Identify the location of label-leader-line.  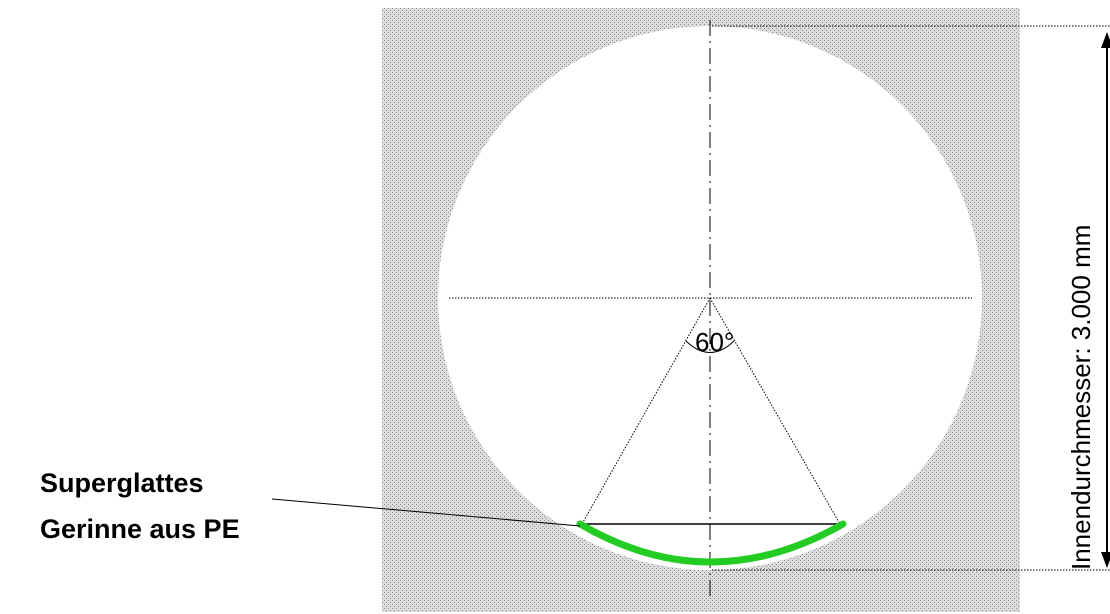
(426, 512).